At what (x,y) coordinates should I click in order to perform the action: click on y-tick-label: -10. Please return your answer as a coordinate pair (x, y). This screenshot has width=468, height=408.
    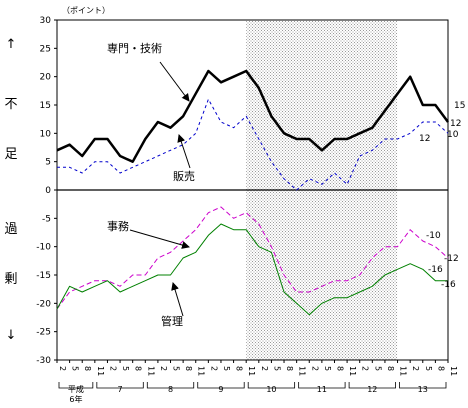
    Looking at the image, I should click on (43, 248).